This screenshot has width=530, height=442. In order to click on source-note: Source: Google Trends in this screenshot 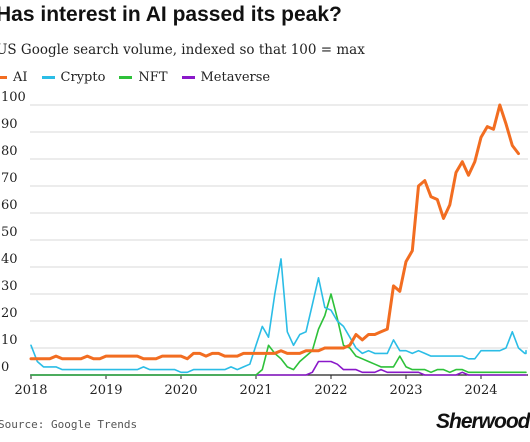, I will do `click(69, 424)`.